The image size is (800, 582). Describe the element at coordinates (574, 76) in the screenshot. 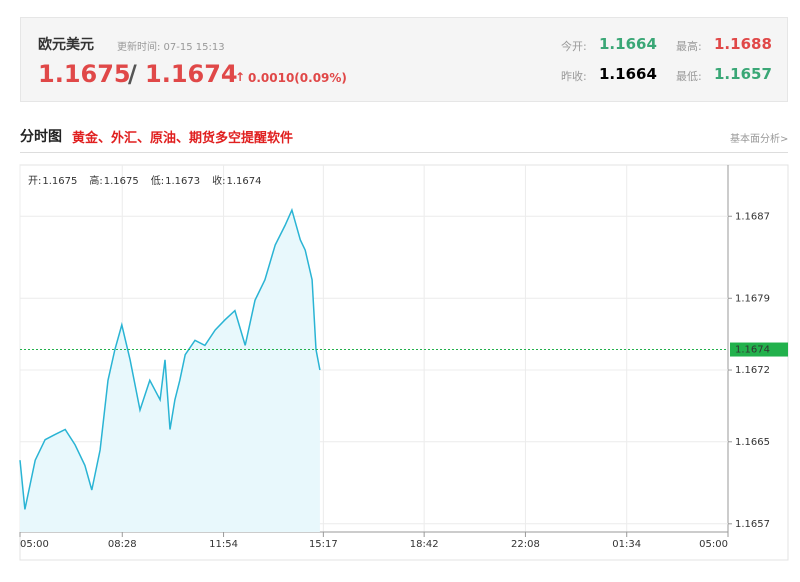

I see `stat-label: 昨收:` at that location.